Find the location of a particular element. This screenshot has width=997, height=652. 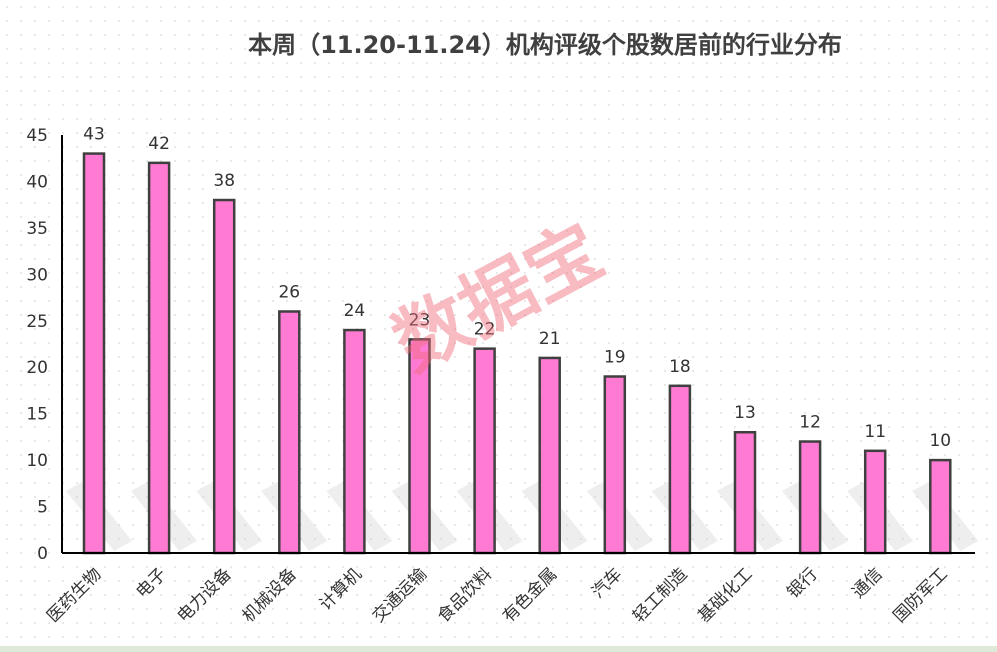

data-label: 10 is located at coordinates (940, 441).